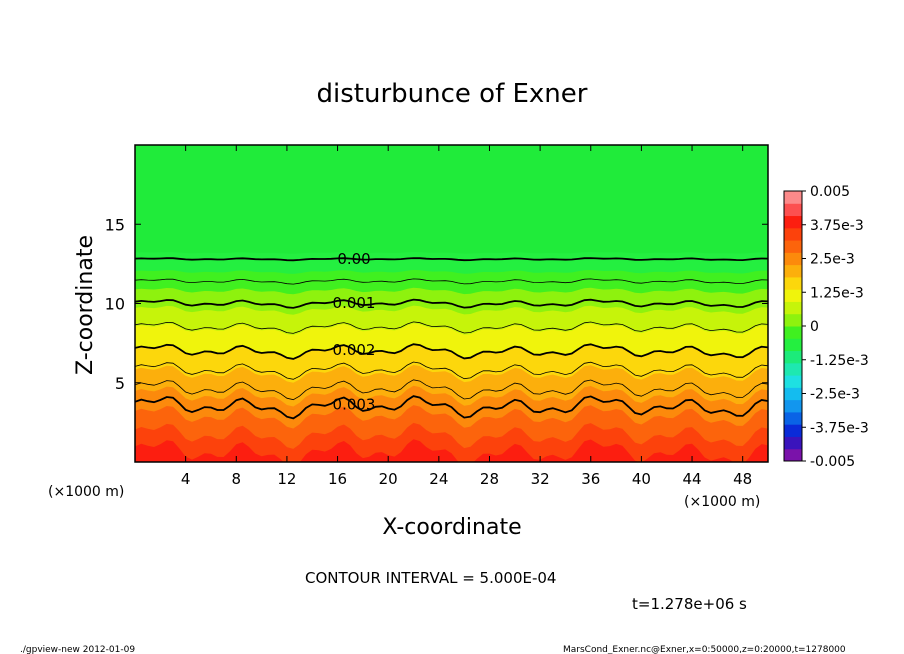  What do you see at coordinates (77, 649) in the screenshot?
I see `footer-left: ./gpview-new 2012-01-09` at bounding box center [77, 649].